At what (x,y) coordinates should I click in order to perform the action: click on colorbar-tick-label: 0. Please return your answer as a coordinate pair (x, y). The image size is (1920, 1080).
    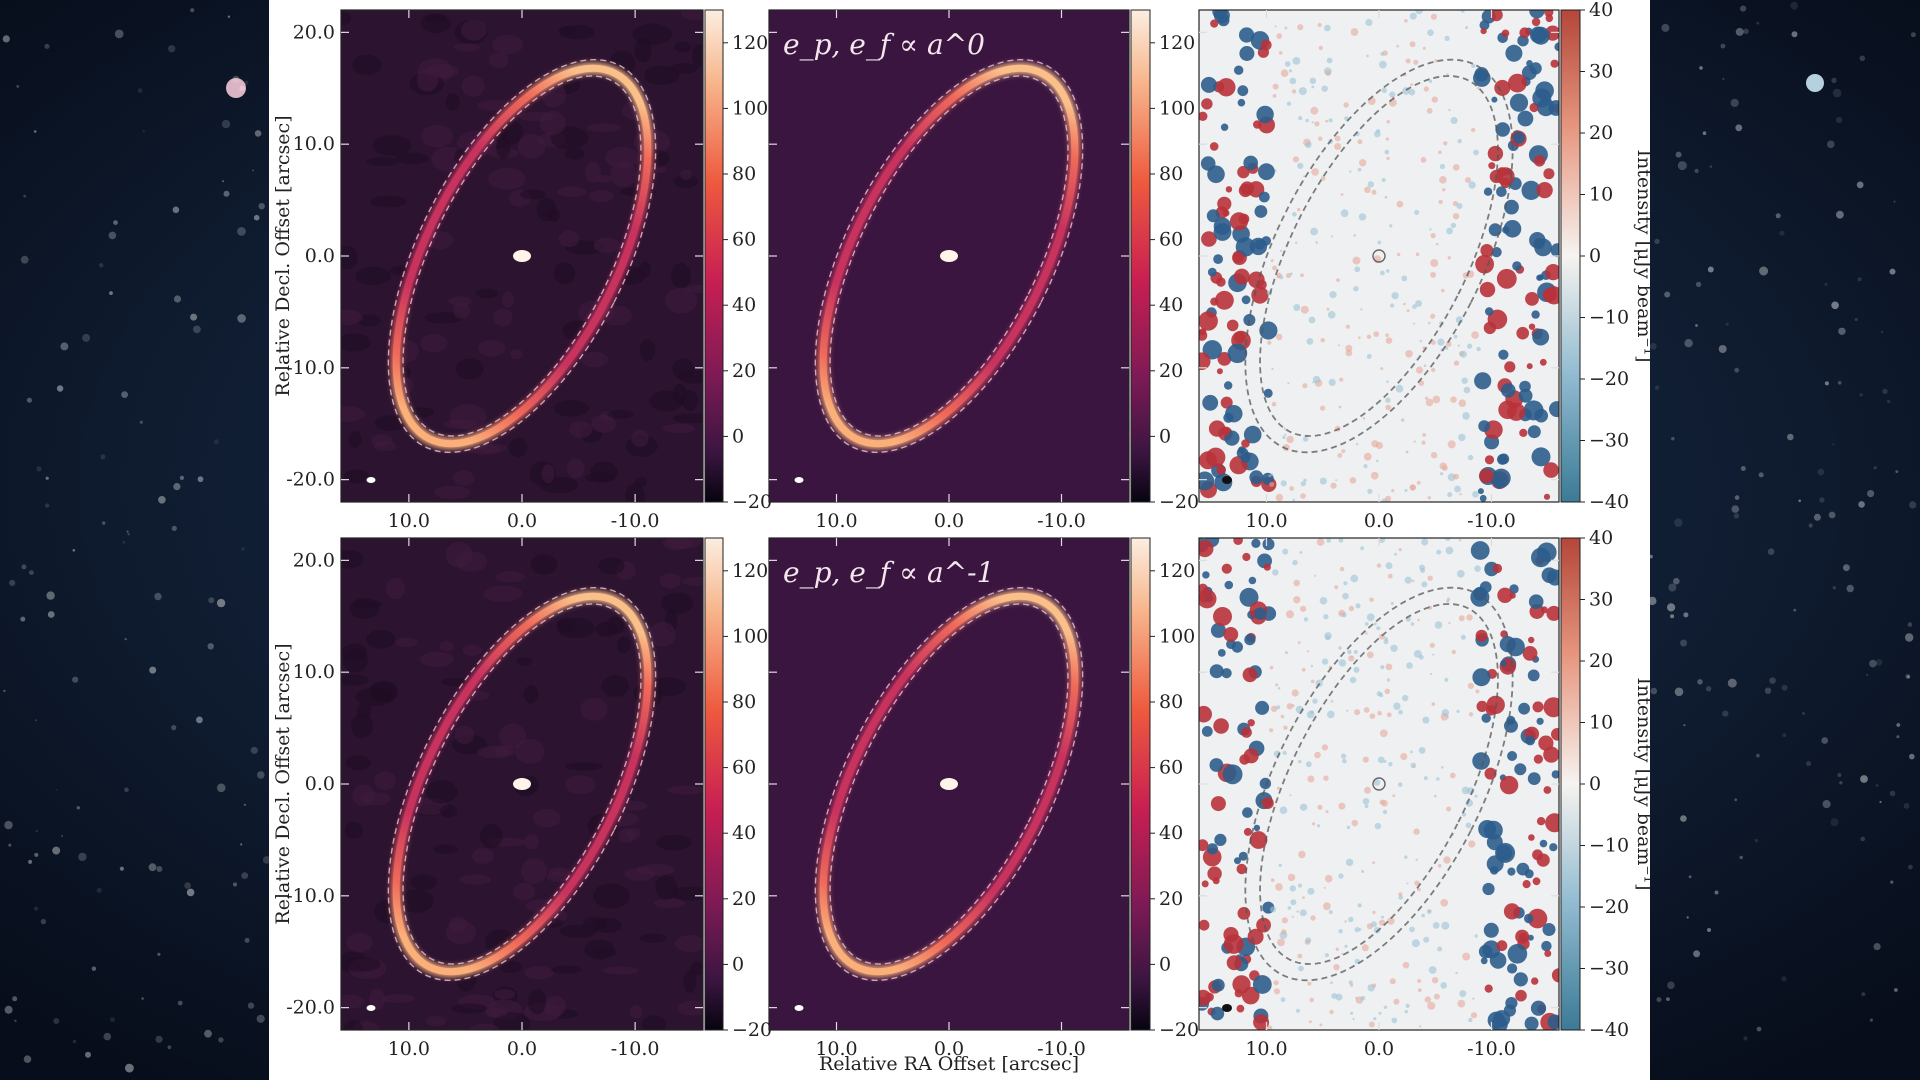
    Looking at the image, I should click on (1165, 436).